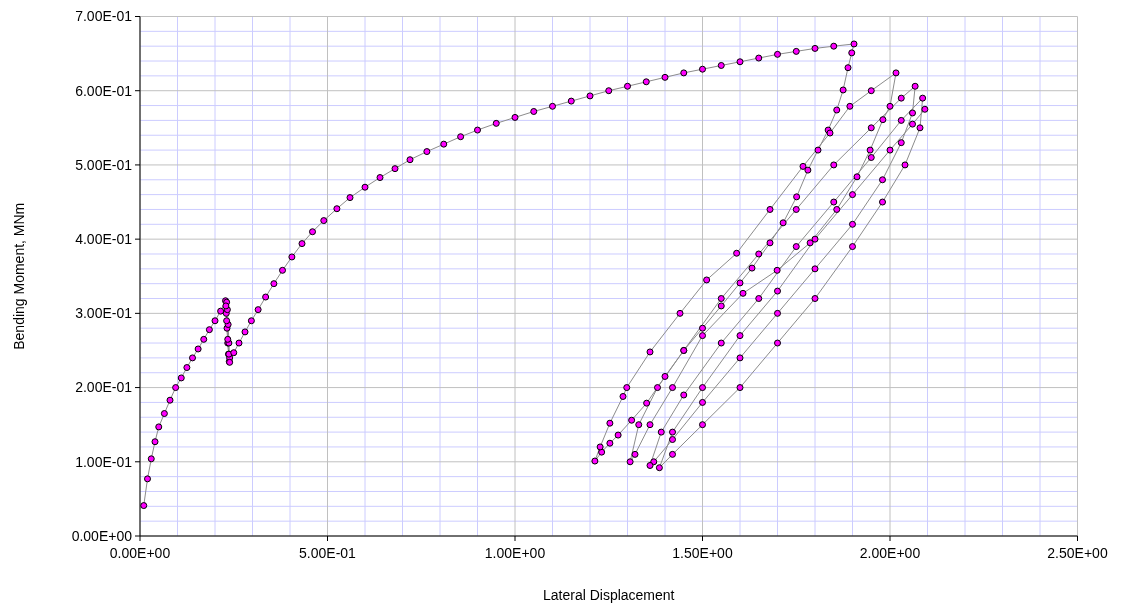 The width and height of the screenshot is (1130, 613). Describe the element at coordinates (328, 553) in the screenshot. I see `x-tick-label: 5.00E-01` at that location.